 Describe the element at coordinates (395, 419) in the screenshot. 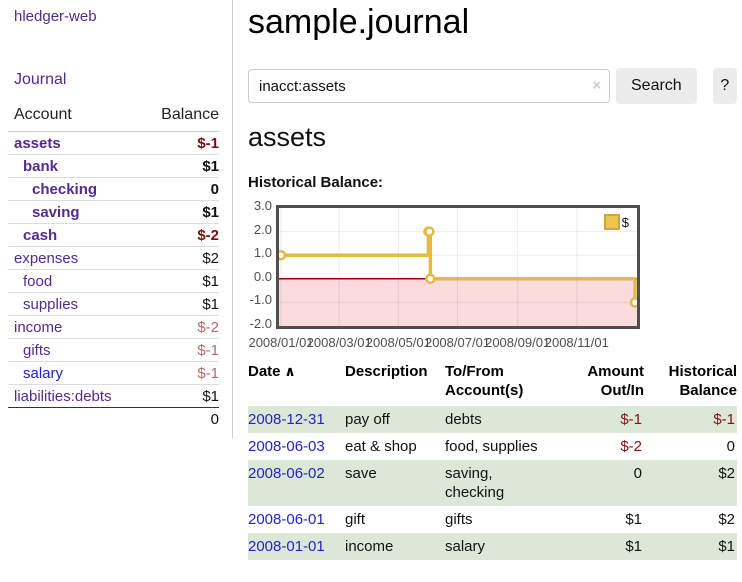

I see `transaction-description: pay off` at that location.